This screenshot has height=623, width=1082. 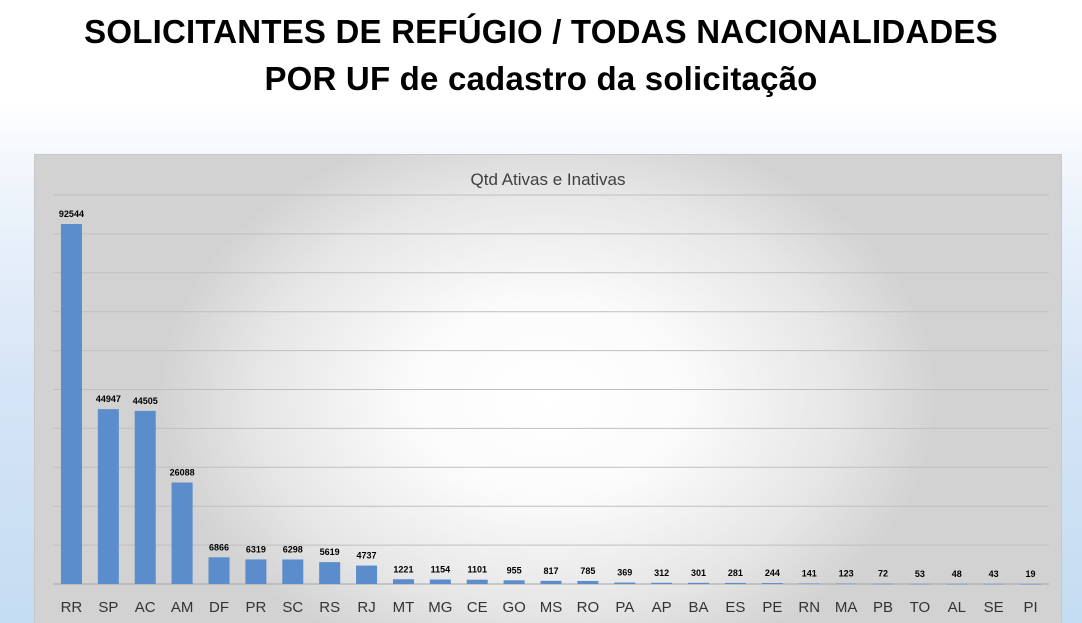 I want to click on data-label-al: 48, so click(x=957, y=574).